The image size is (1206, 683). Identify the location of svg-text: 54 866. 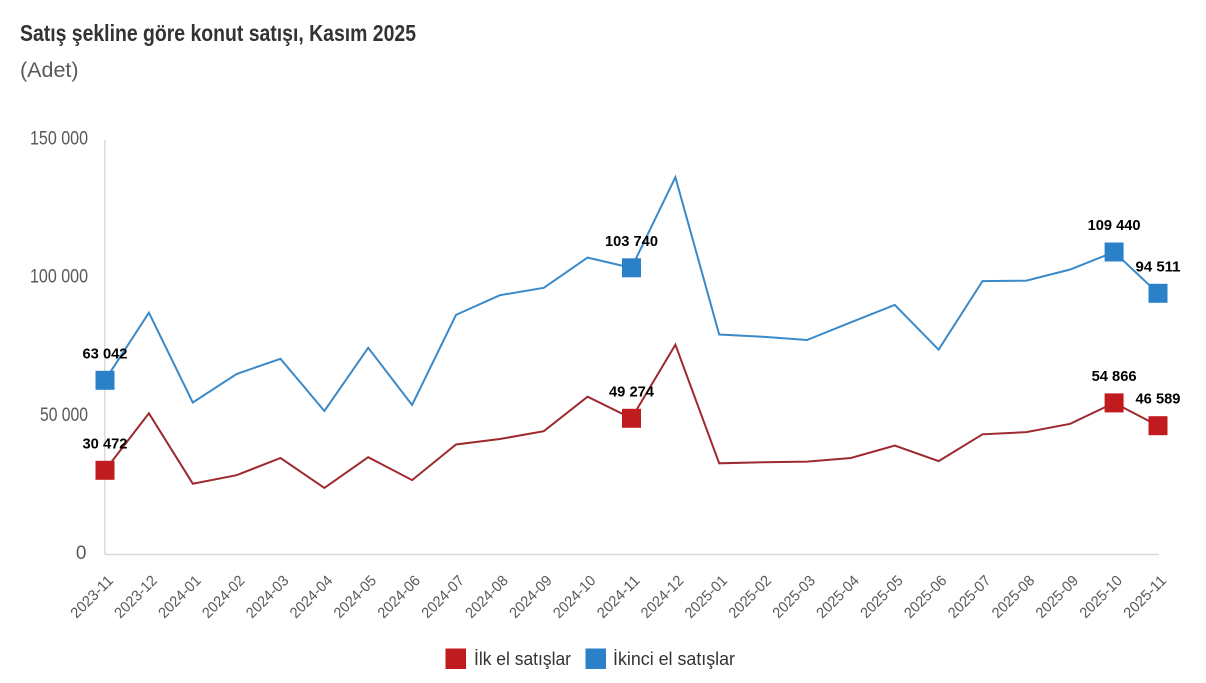
(1114, 376).